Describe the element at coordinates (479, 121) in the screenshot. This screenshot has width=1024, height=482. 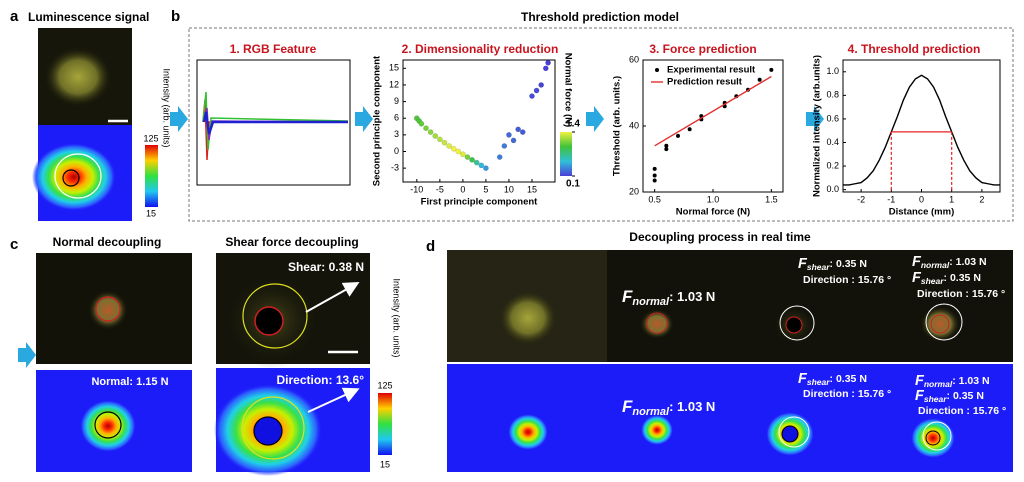
I see `plot-frame` at that location.